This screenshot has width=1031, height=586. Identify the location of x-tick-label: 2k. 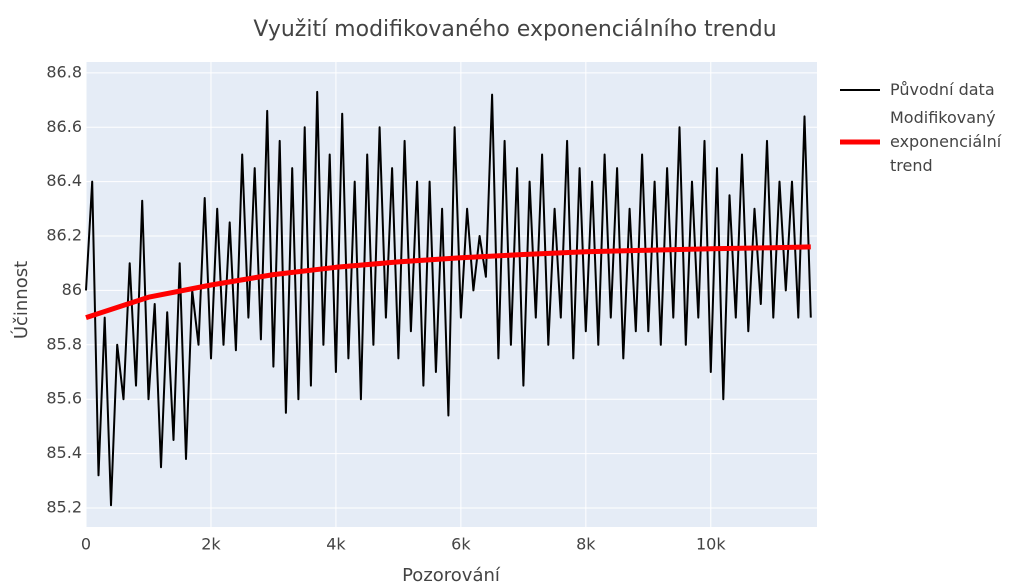
(211, 544).